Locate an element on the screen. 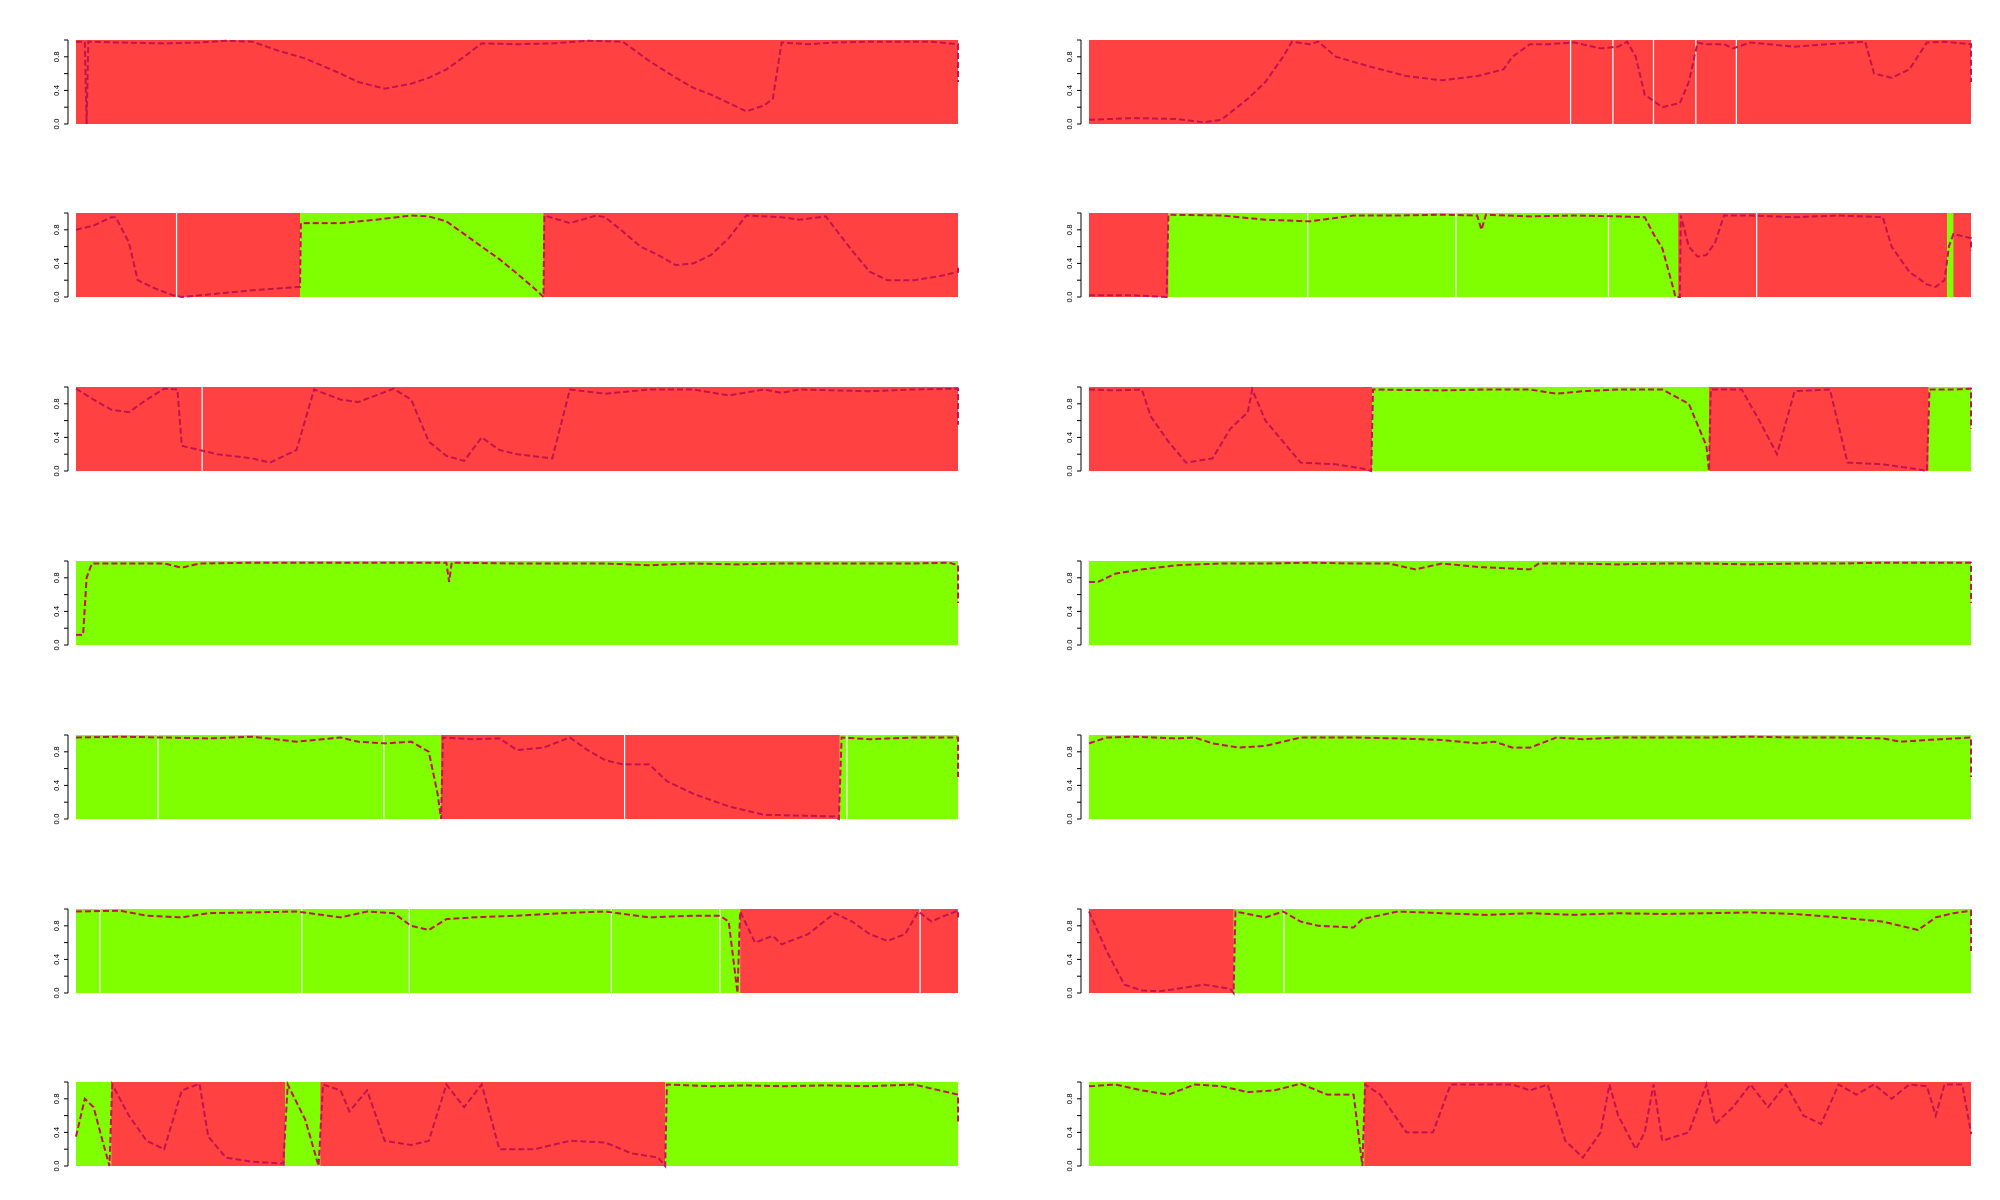 The width and height of the screenshot is (2000, 1200). strip-panel-6: 0.0 0.4 0.8 is located at coordinates (1519, 431).